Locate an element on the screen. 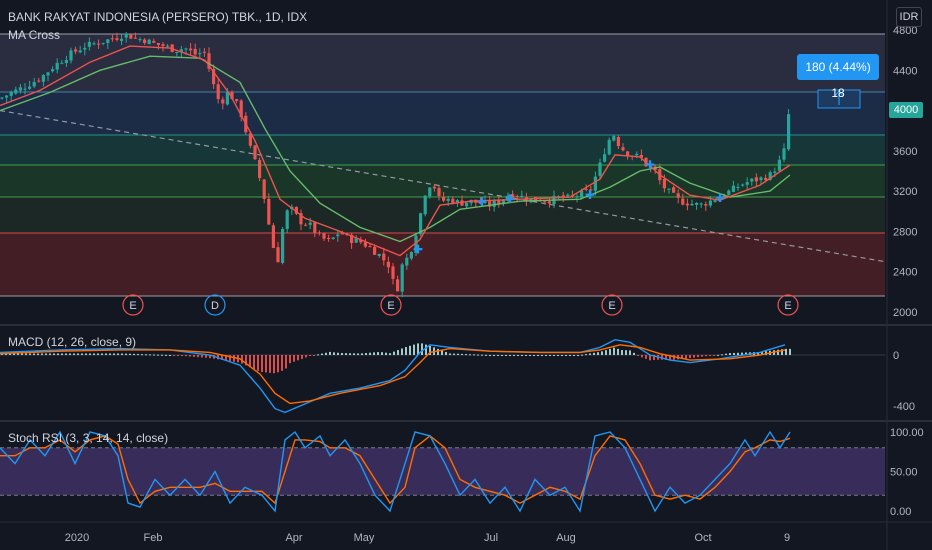 The image size is (932, 550). last-price-badge: 4000 is located at coordinates (906, 110).